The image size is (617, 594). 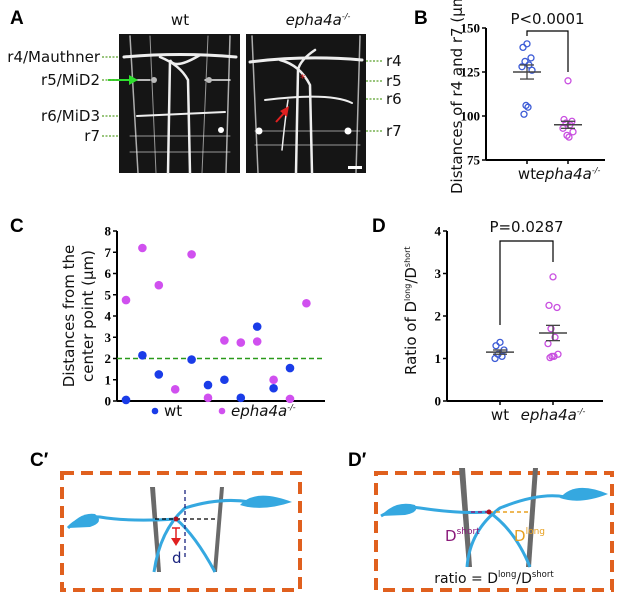 I want to click on legend-text: epha4a, so click(x=259, y=411).